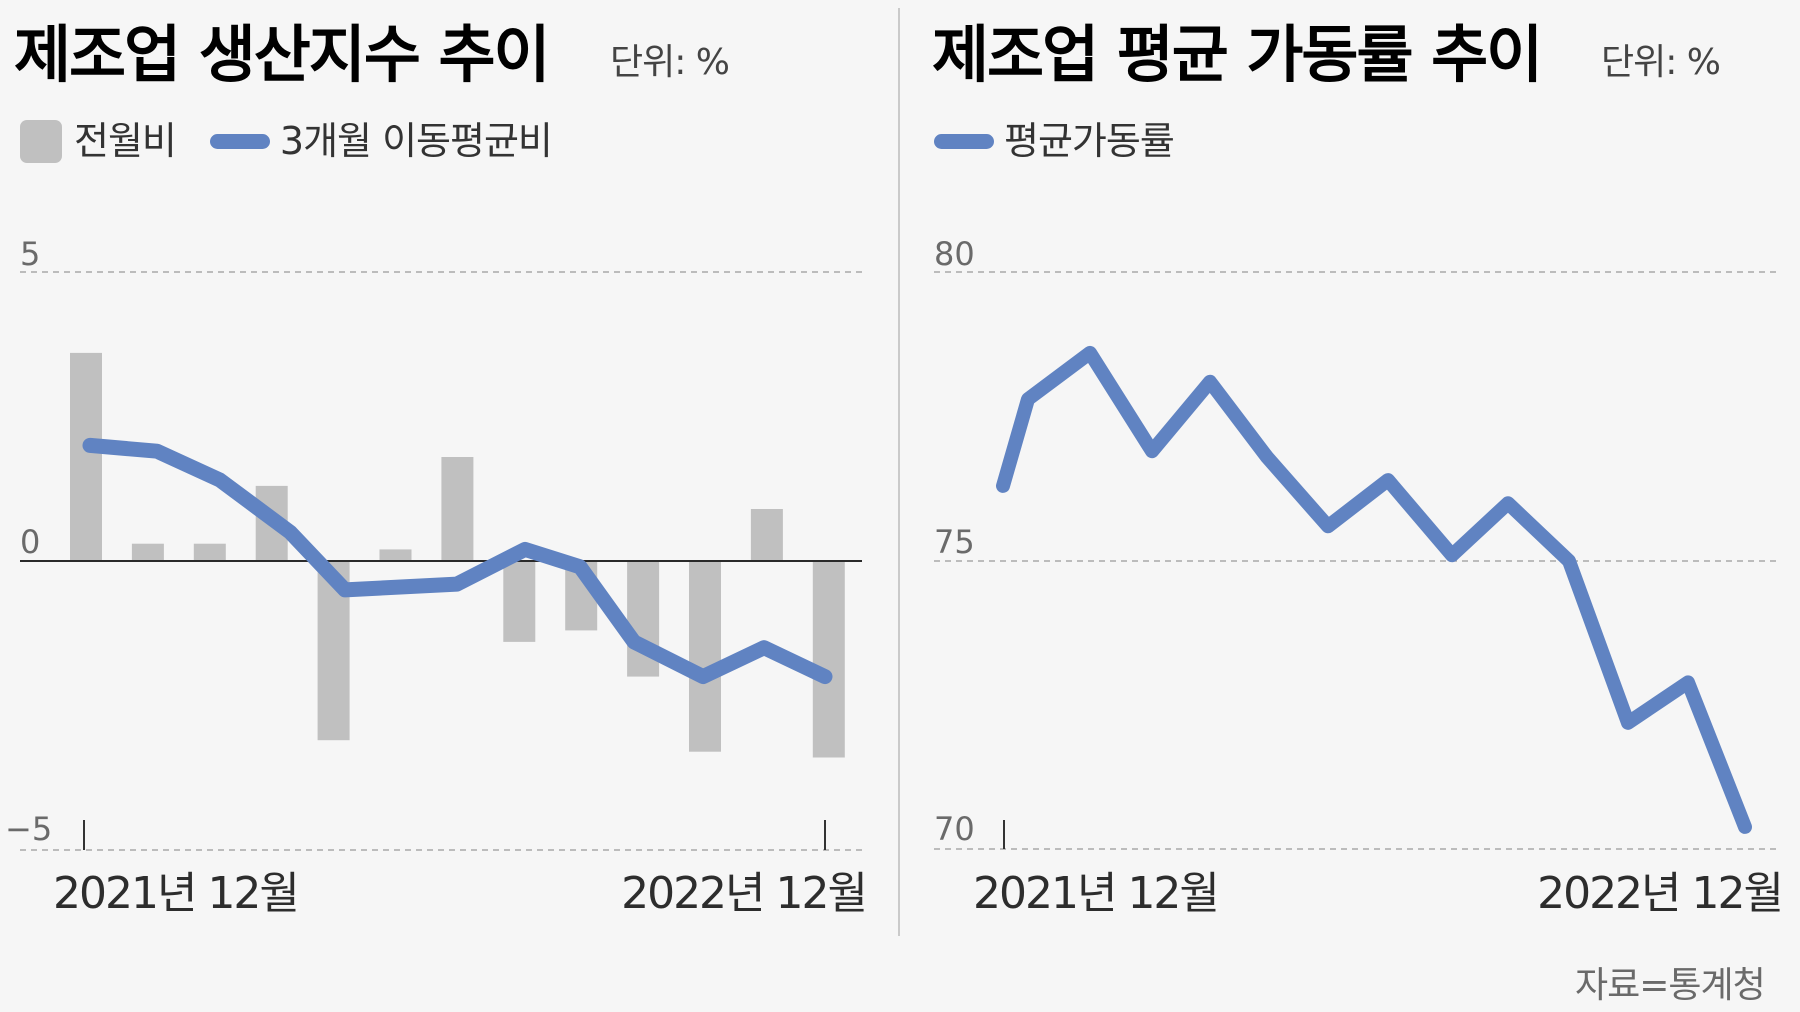 This screenshot has height=1012, width=1800. What do you see at coordinates (30, 542) in the screenshot?
I see `y-tick-0: 0` at bounding box center [30, 542].